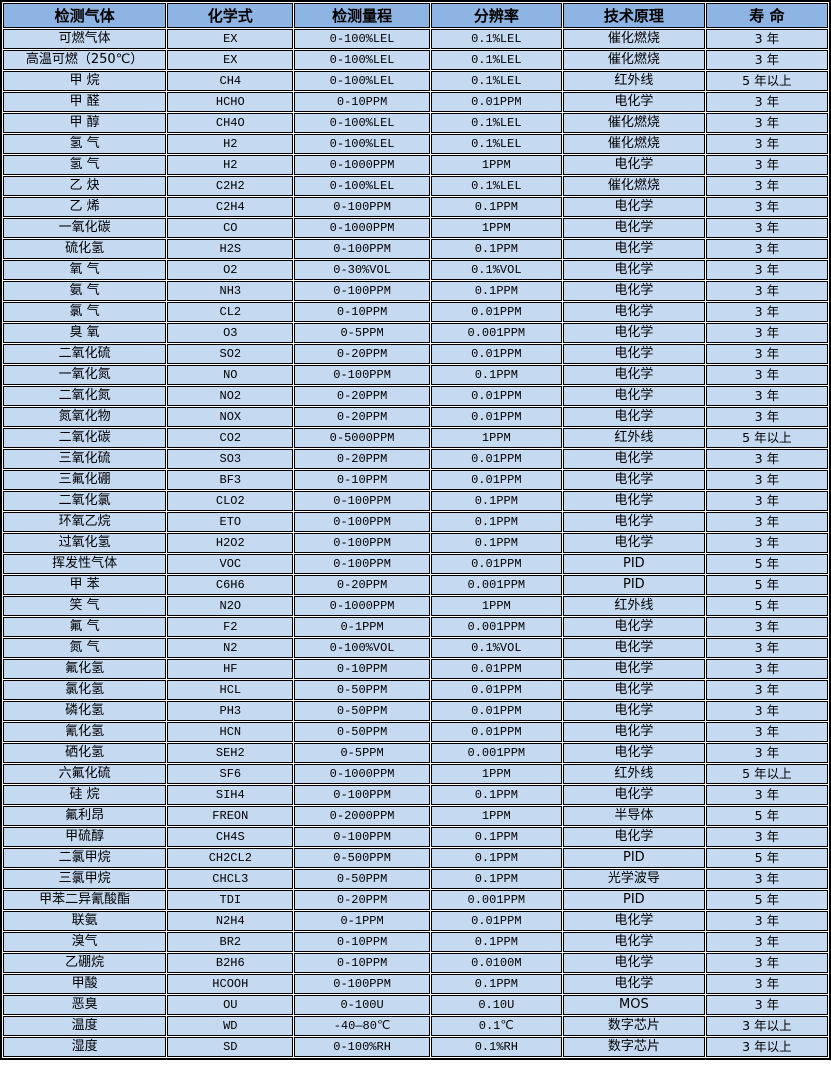 This screenshot has width=831, height=1075. Describe the element at coordinates (362, 354) in the screenshot. I see `cell-range: 0-20PPM` at that location.